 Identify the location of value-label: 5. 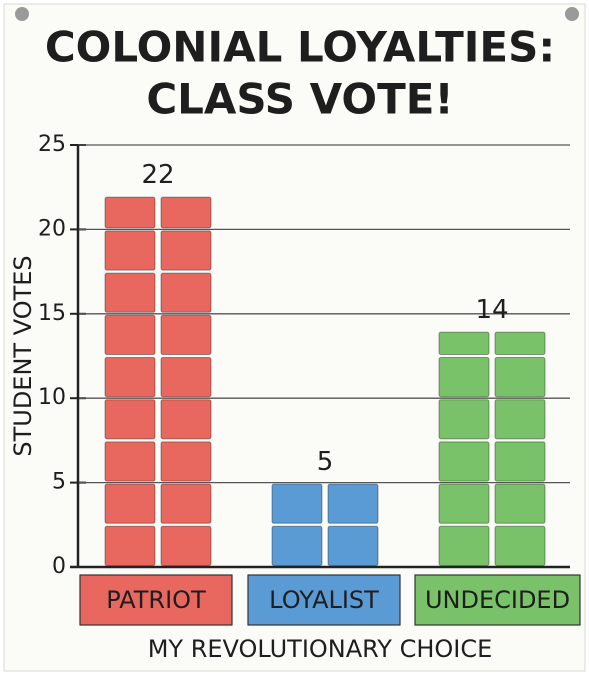
(325, 462).